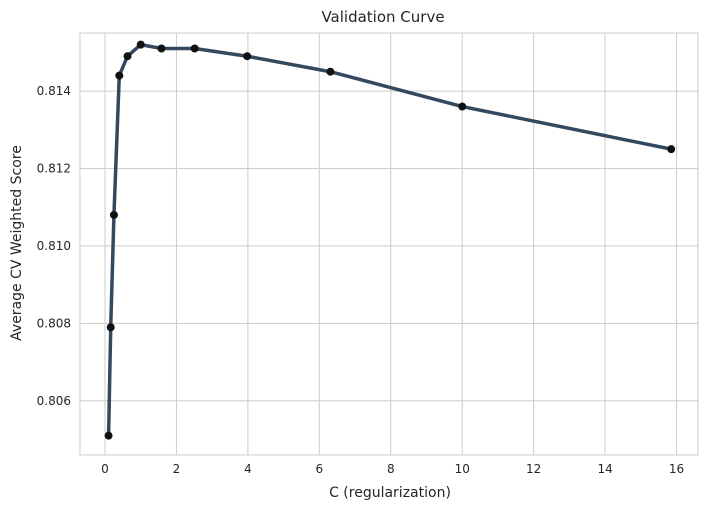  What do you see at coordinates (17, 243) in the screenshot?
I see `y-axis-label: Average CV Weighted Score` at bounding box center [17, 243].